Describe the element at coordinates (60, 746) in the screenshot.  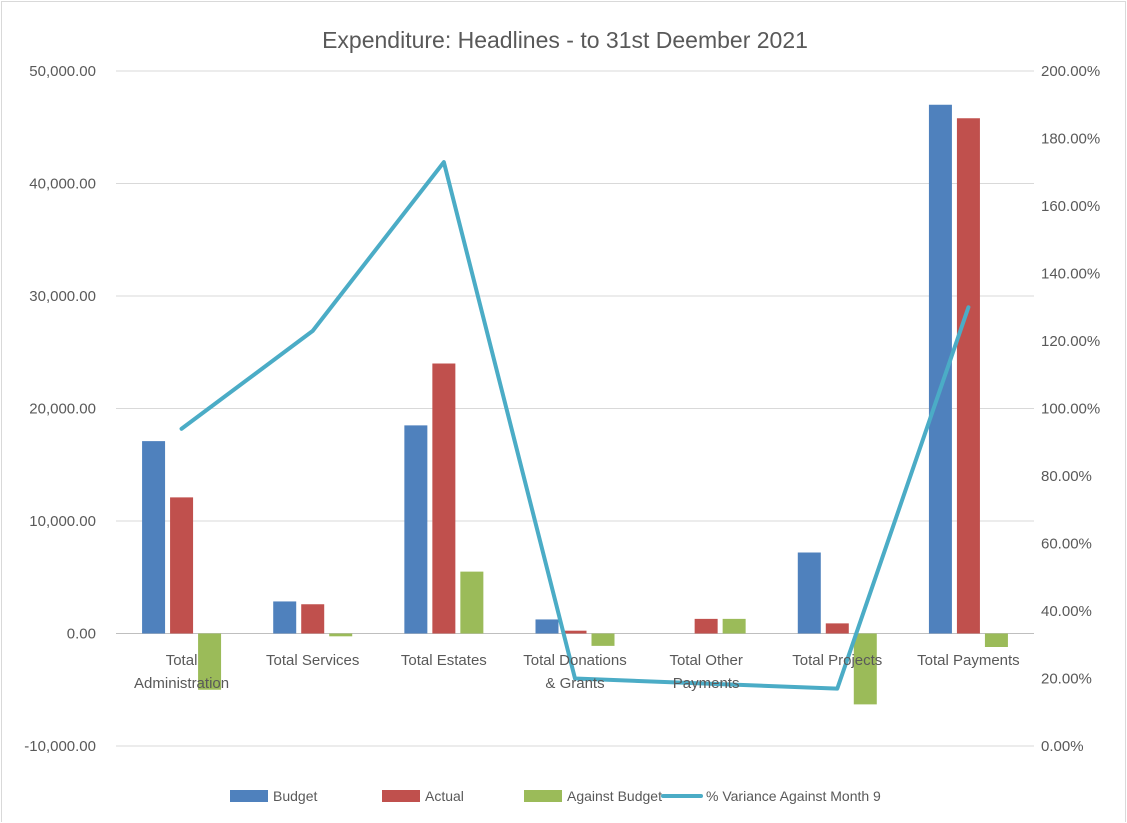
I see `left-tick-label: -10,000.00` at that location.